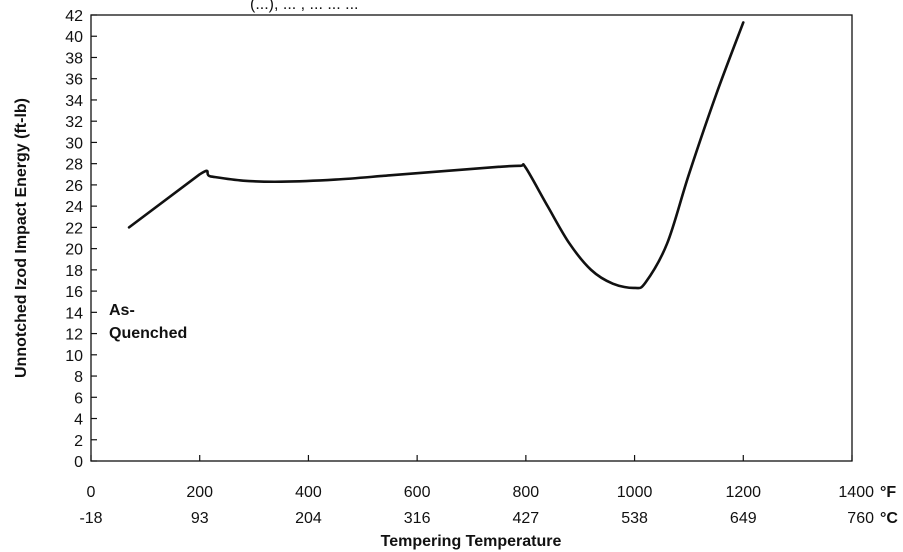 This screenshot has width=903, height=552. What do you see at coordinates (200, 518) in the screenshot?
I see `x-tick-label-c: 93` at bounding box center [200, 518].